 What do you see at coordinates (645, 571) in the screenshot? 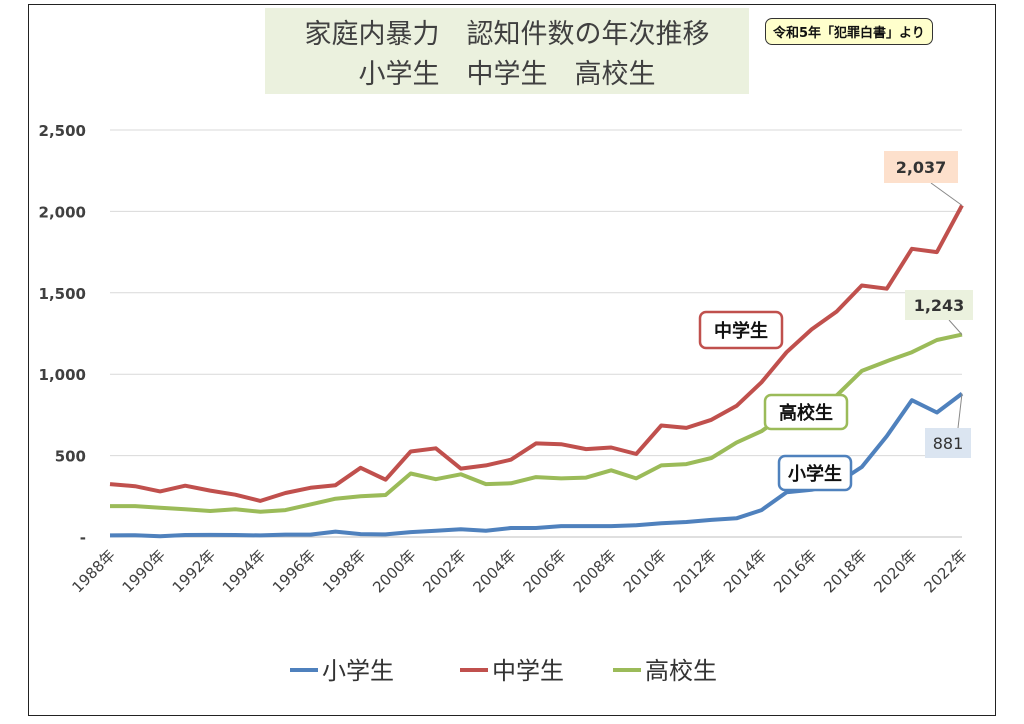
I see `x-tick-label: 2010年` at bounding box center [645, 571].